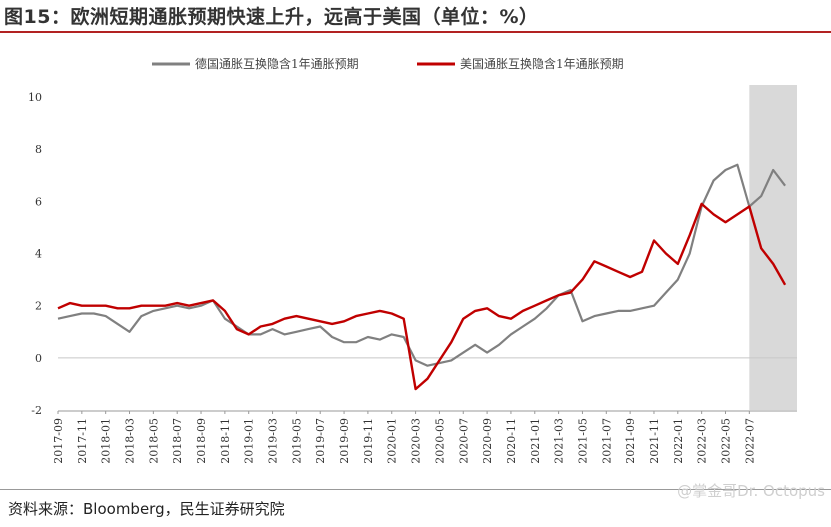  Describe the element at coordinates (392, 441) in the screenshot. I see `x-tick-label: 2020-01` at that location.